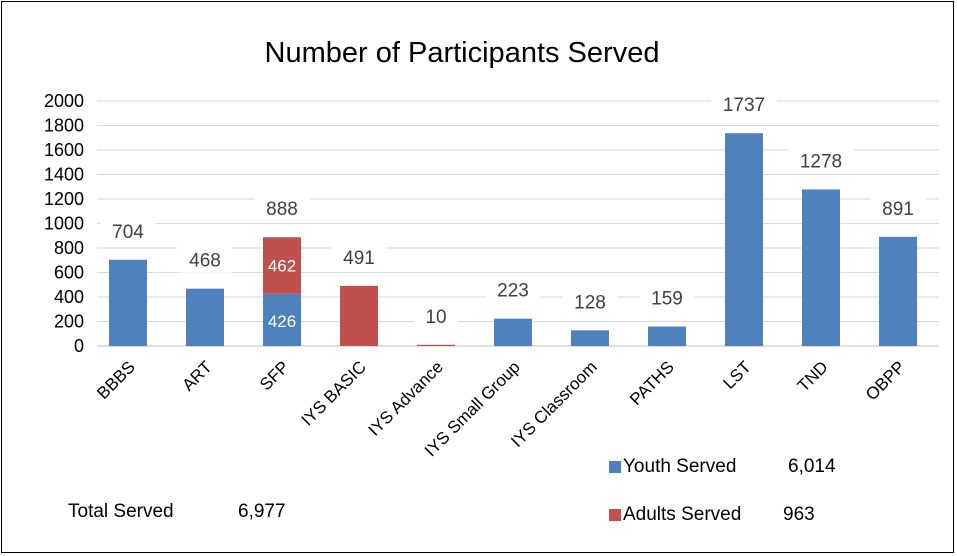 This screenshot has height=556, width=957. I want to click on y-tick-label: 1600, so click(64, 150).